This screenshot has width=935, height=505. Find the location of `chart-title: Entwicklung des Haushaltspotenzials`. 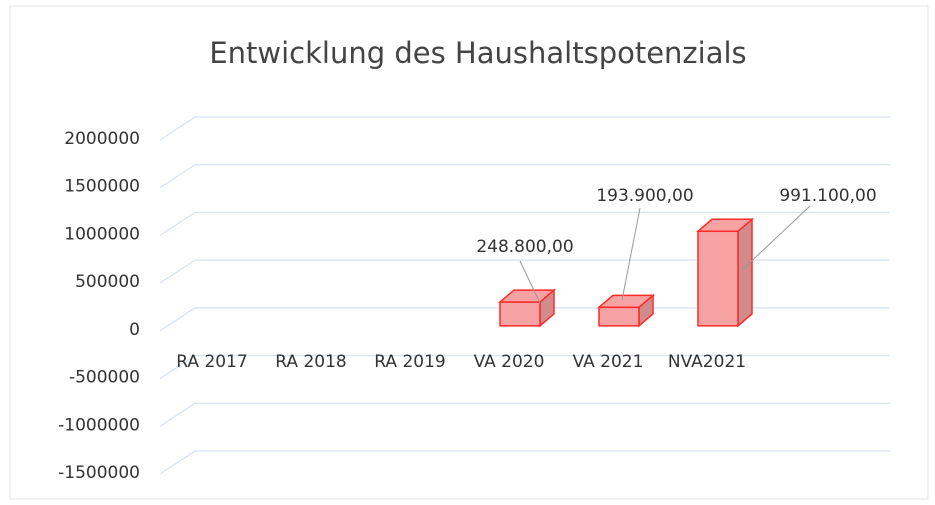

chart-title: Entwicklung des Haushaltspotenzials is located at coordinates (477, 53).